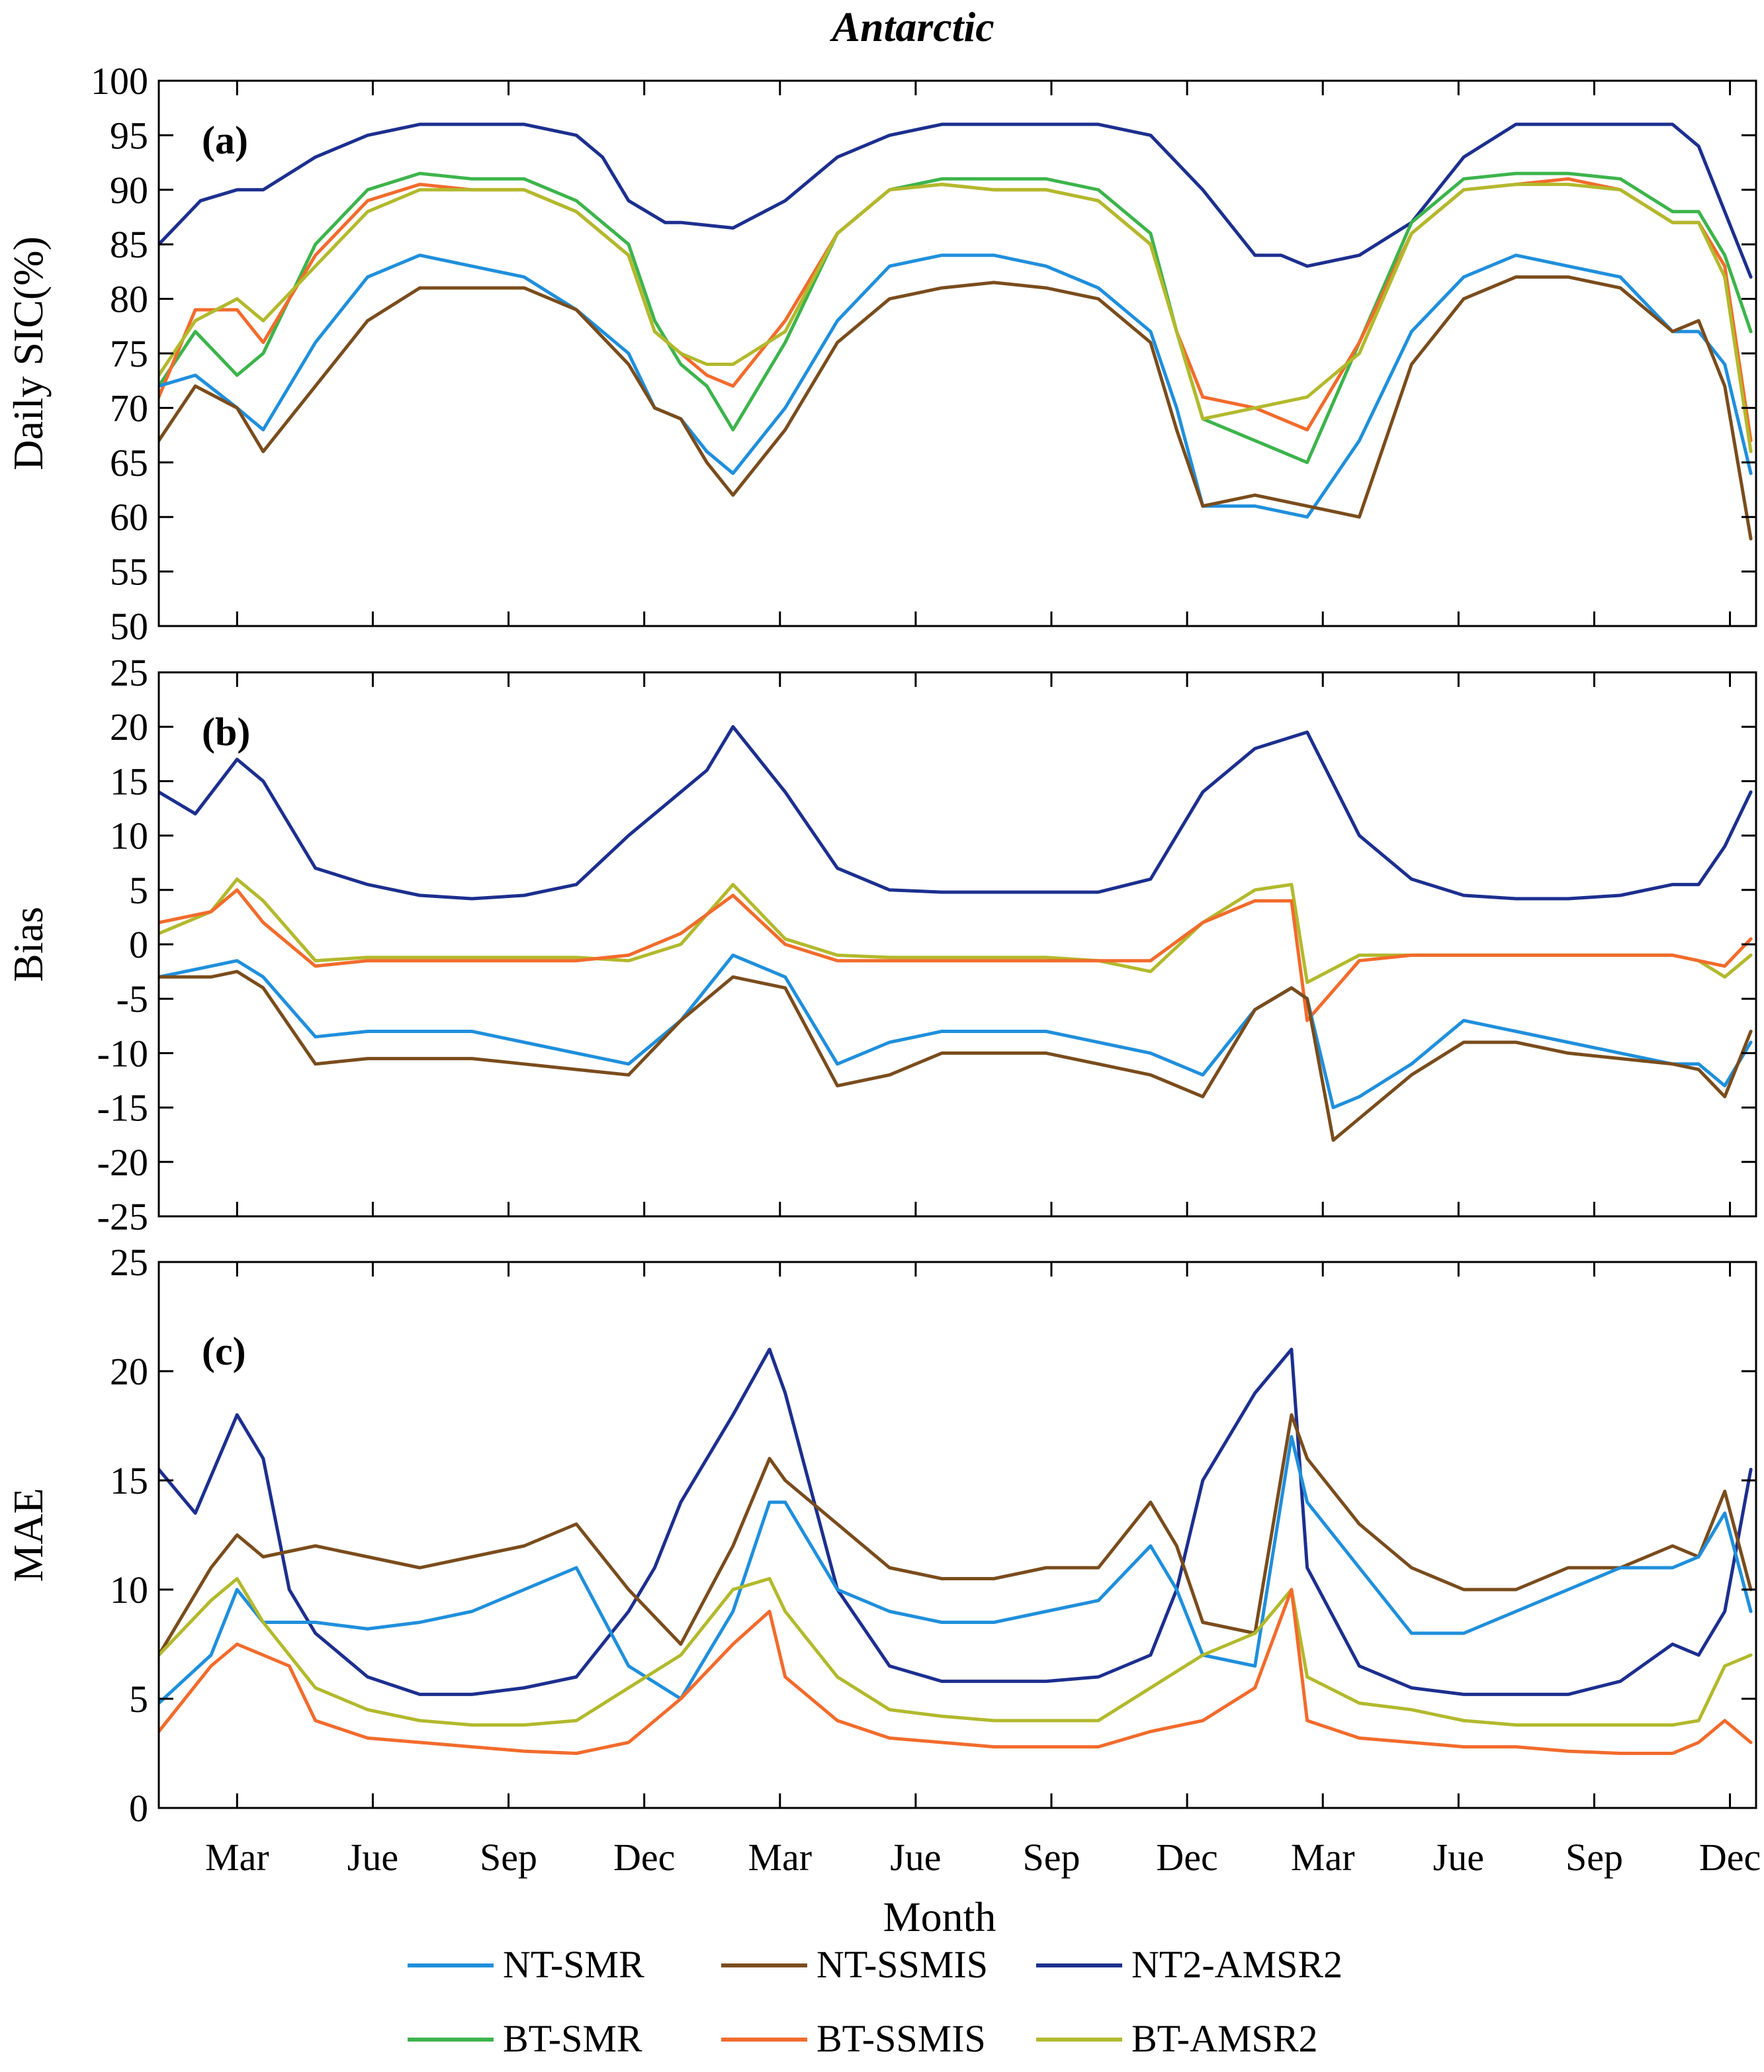 The height and width of the screenshot is (2072, 1764). I want to click on legend-item-bt-amsr2: BT-AMSR2, so click(1177, 2038).